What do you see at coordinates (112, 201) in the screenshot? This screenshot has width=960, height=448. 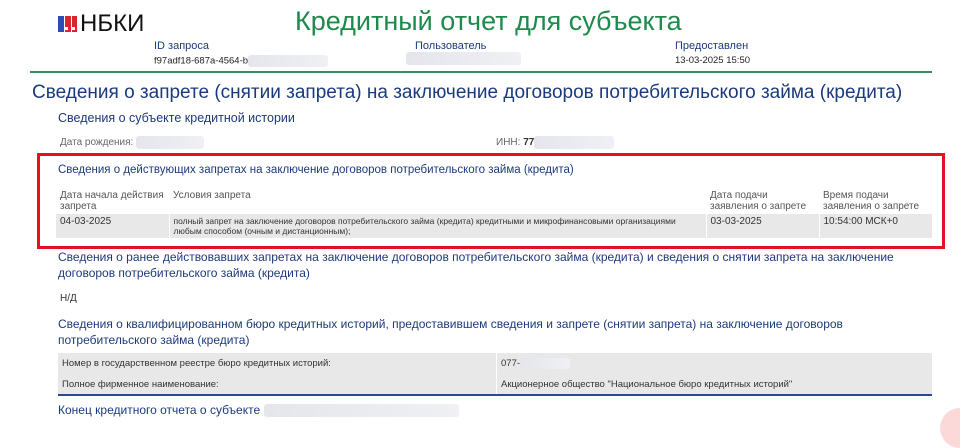 I see `column-header: Дата начала действия запрета` at bounding box center [112, 201].